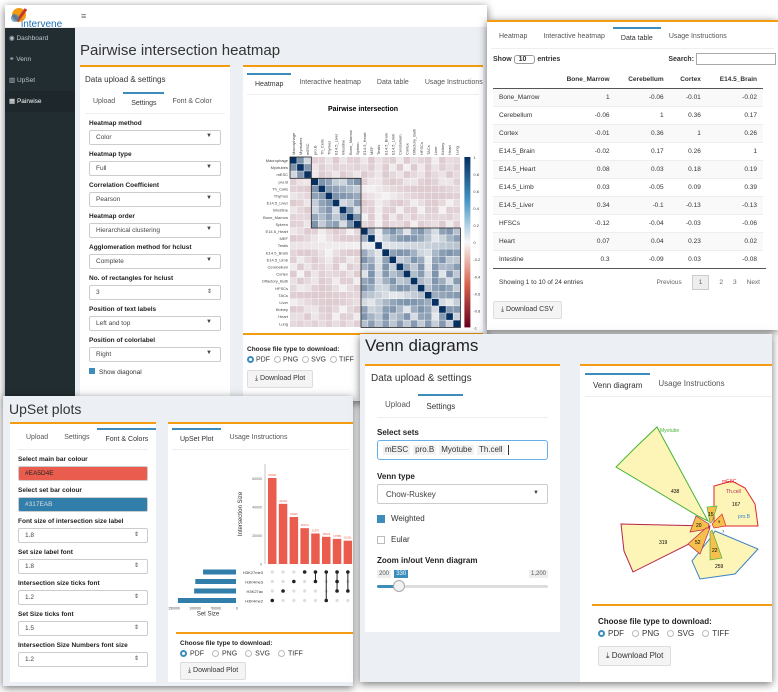 The image size is (778, 692). I want to click on show-diagonal-checkbox: Show diagonal, so click(155, 372).